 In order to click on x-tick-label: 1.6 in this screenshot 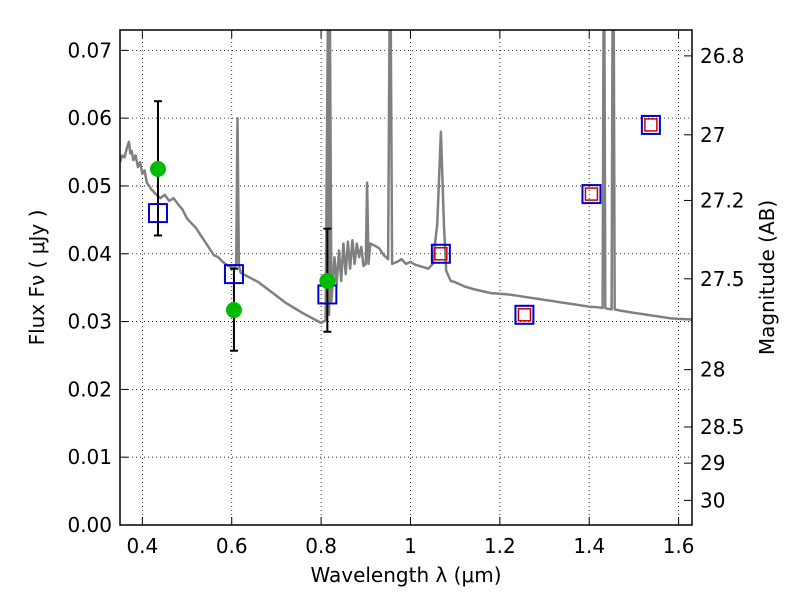, I will do `click(679, 546)`.